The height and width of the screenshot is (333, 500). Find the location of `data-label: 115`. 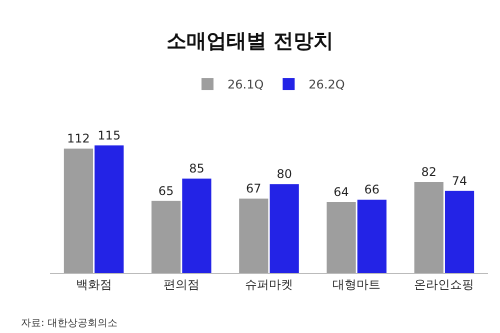

data-label: 115 is located at coordinates (109, 135).